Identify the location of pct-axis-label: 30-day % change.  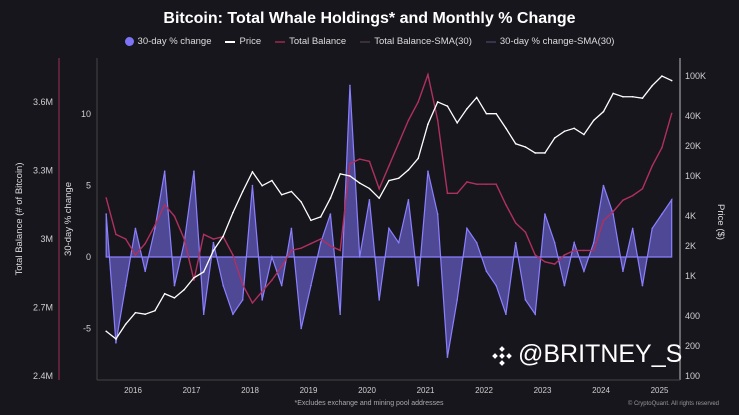
(68, 219).